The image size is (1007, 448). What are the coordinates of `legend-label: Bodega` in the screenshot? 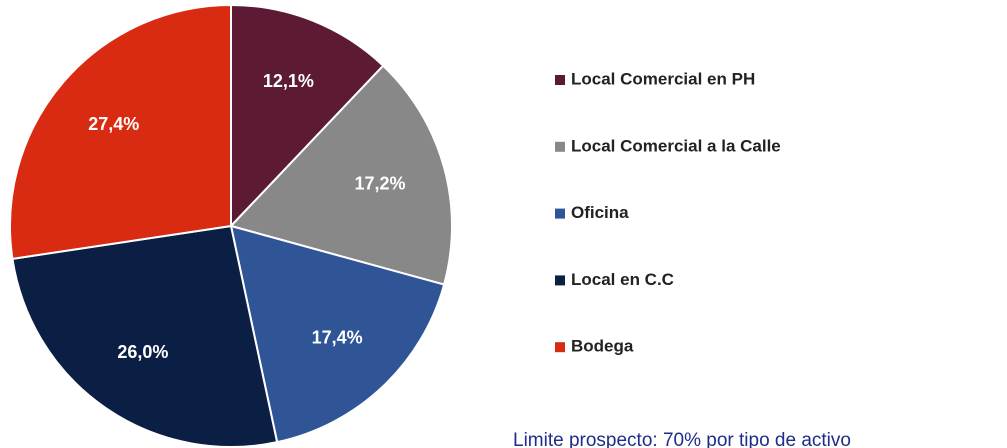 It's located at (602, 346).